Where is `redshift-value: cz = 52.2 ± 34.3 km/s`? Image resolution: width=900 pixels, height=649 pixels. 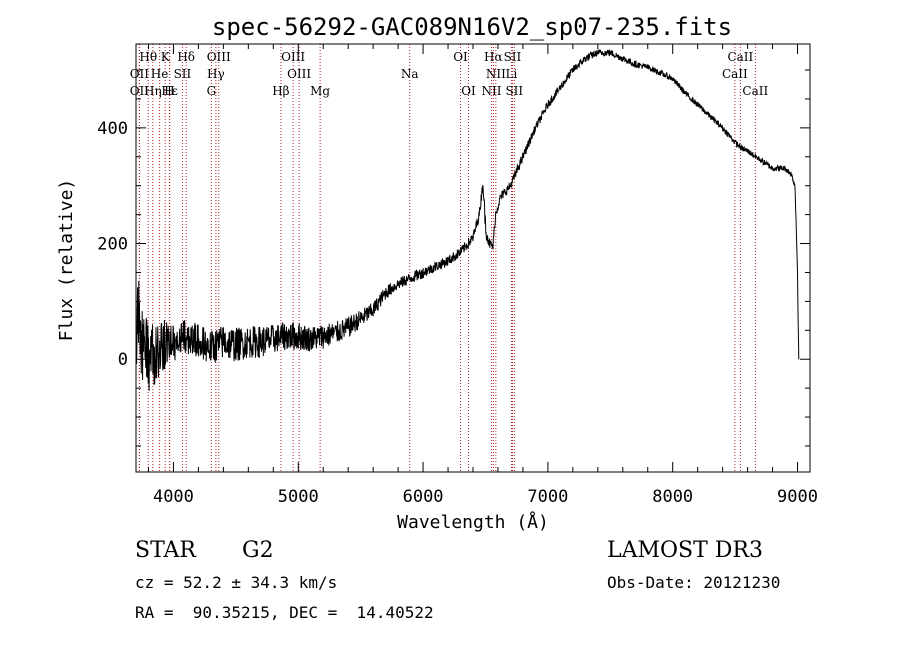
redshift-value: cz = 52.2 ± 34.3 km/s is located at coordinates (236, 582).